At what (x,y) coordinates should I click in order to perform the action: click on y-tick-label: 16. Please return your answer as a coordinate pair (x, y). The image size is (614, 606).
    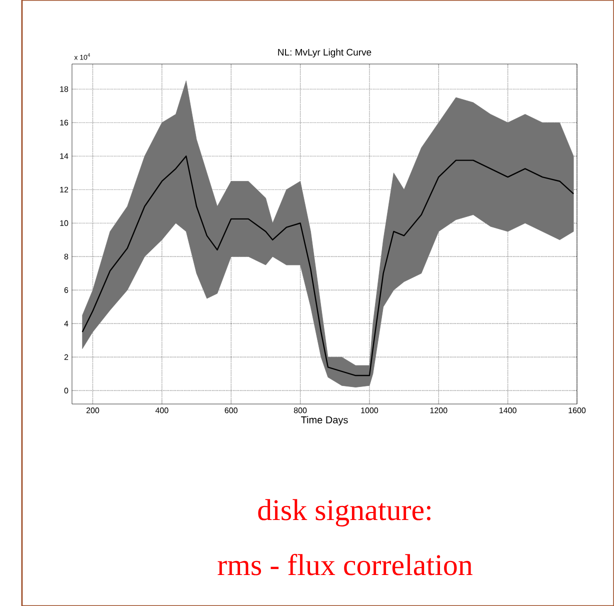
    Looking at the image, I should click on (64, 123).